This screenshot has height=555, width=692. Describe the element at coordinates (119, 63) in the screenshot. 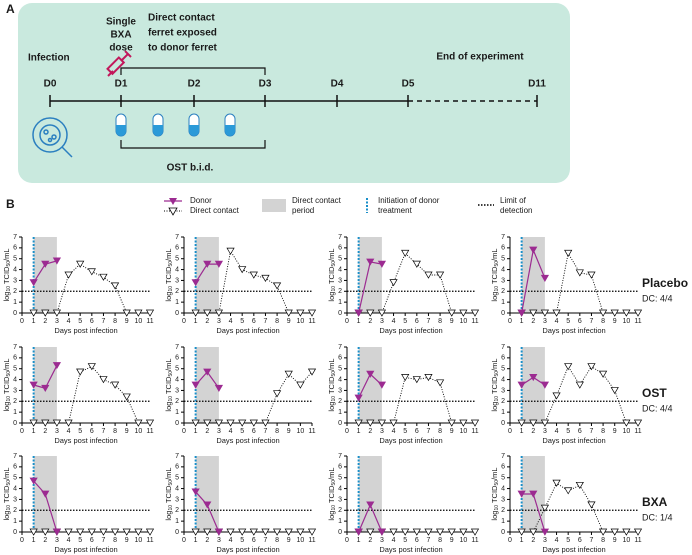

I see `syringe-icon` at that location.